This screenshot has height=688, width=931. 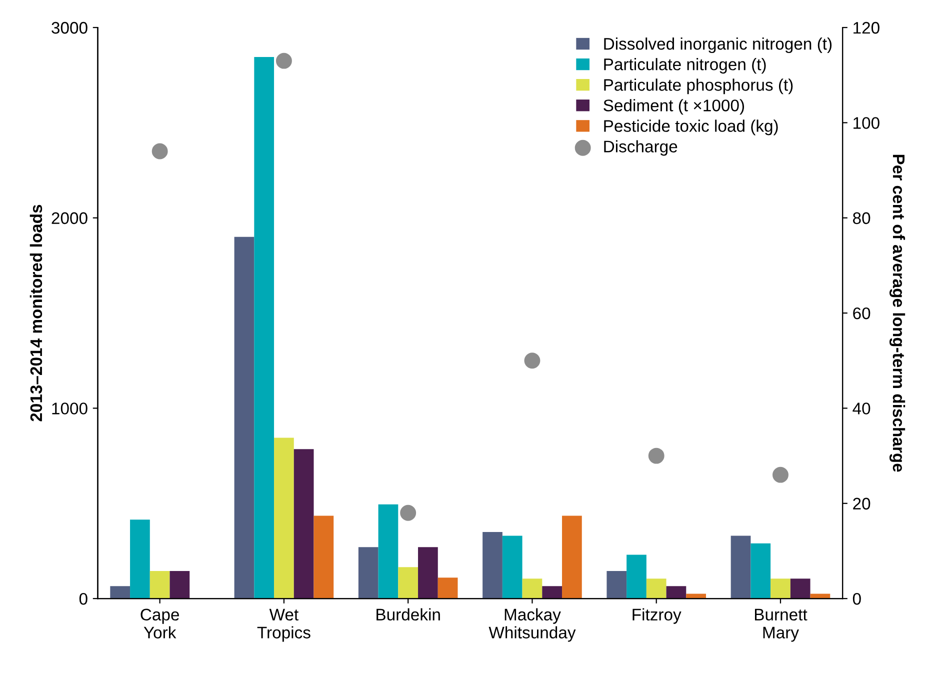 What do you see at coordinates (283, 625) in the screenshot?
I see `x-tick-label: Wet Tropics` at bounding box center [283, 625].